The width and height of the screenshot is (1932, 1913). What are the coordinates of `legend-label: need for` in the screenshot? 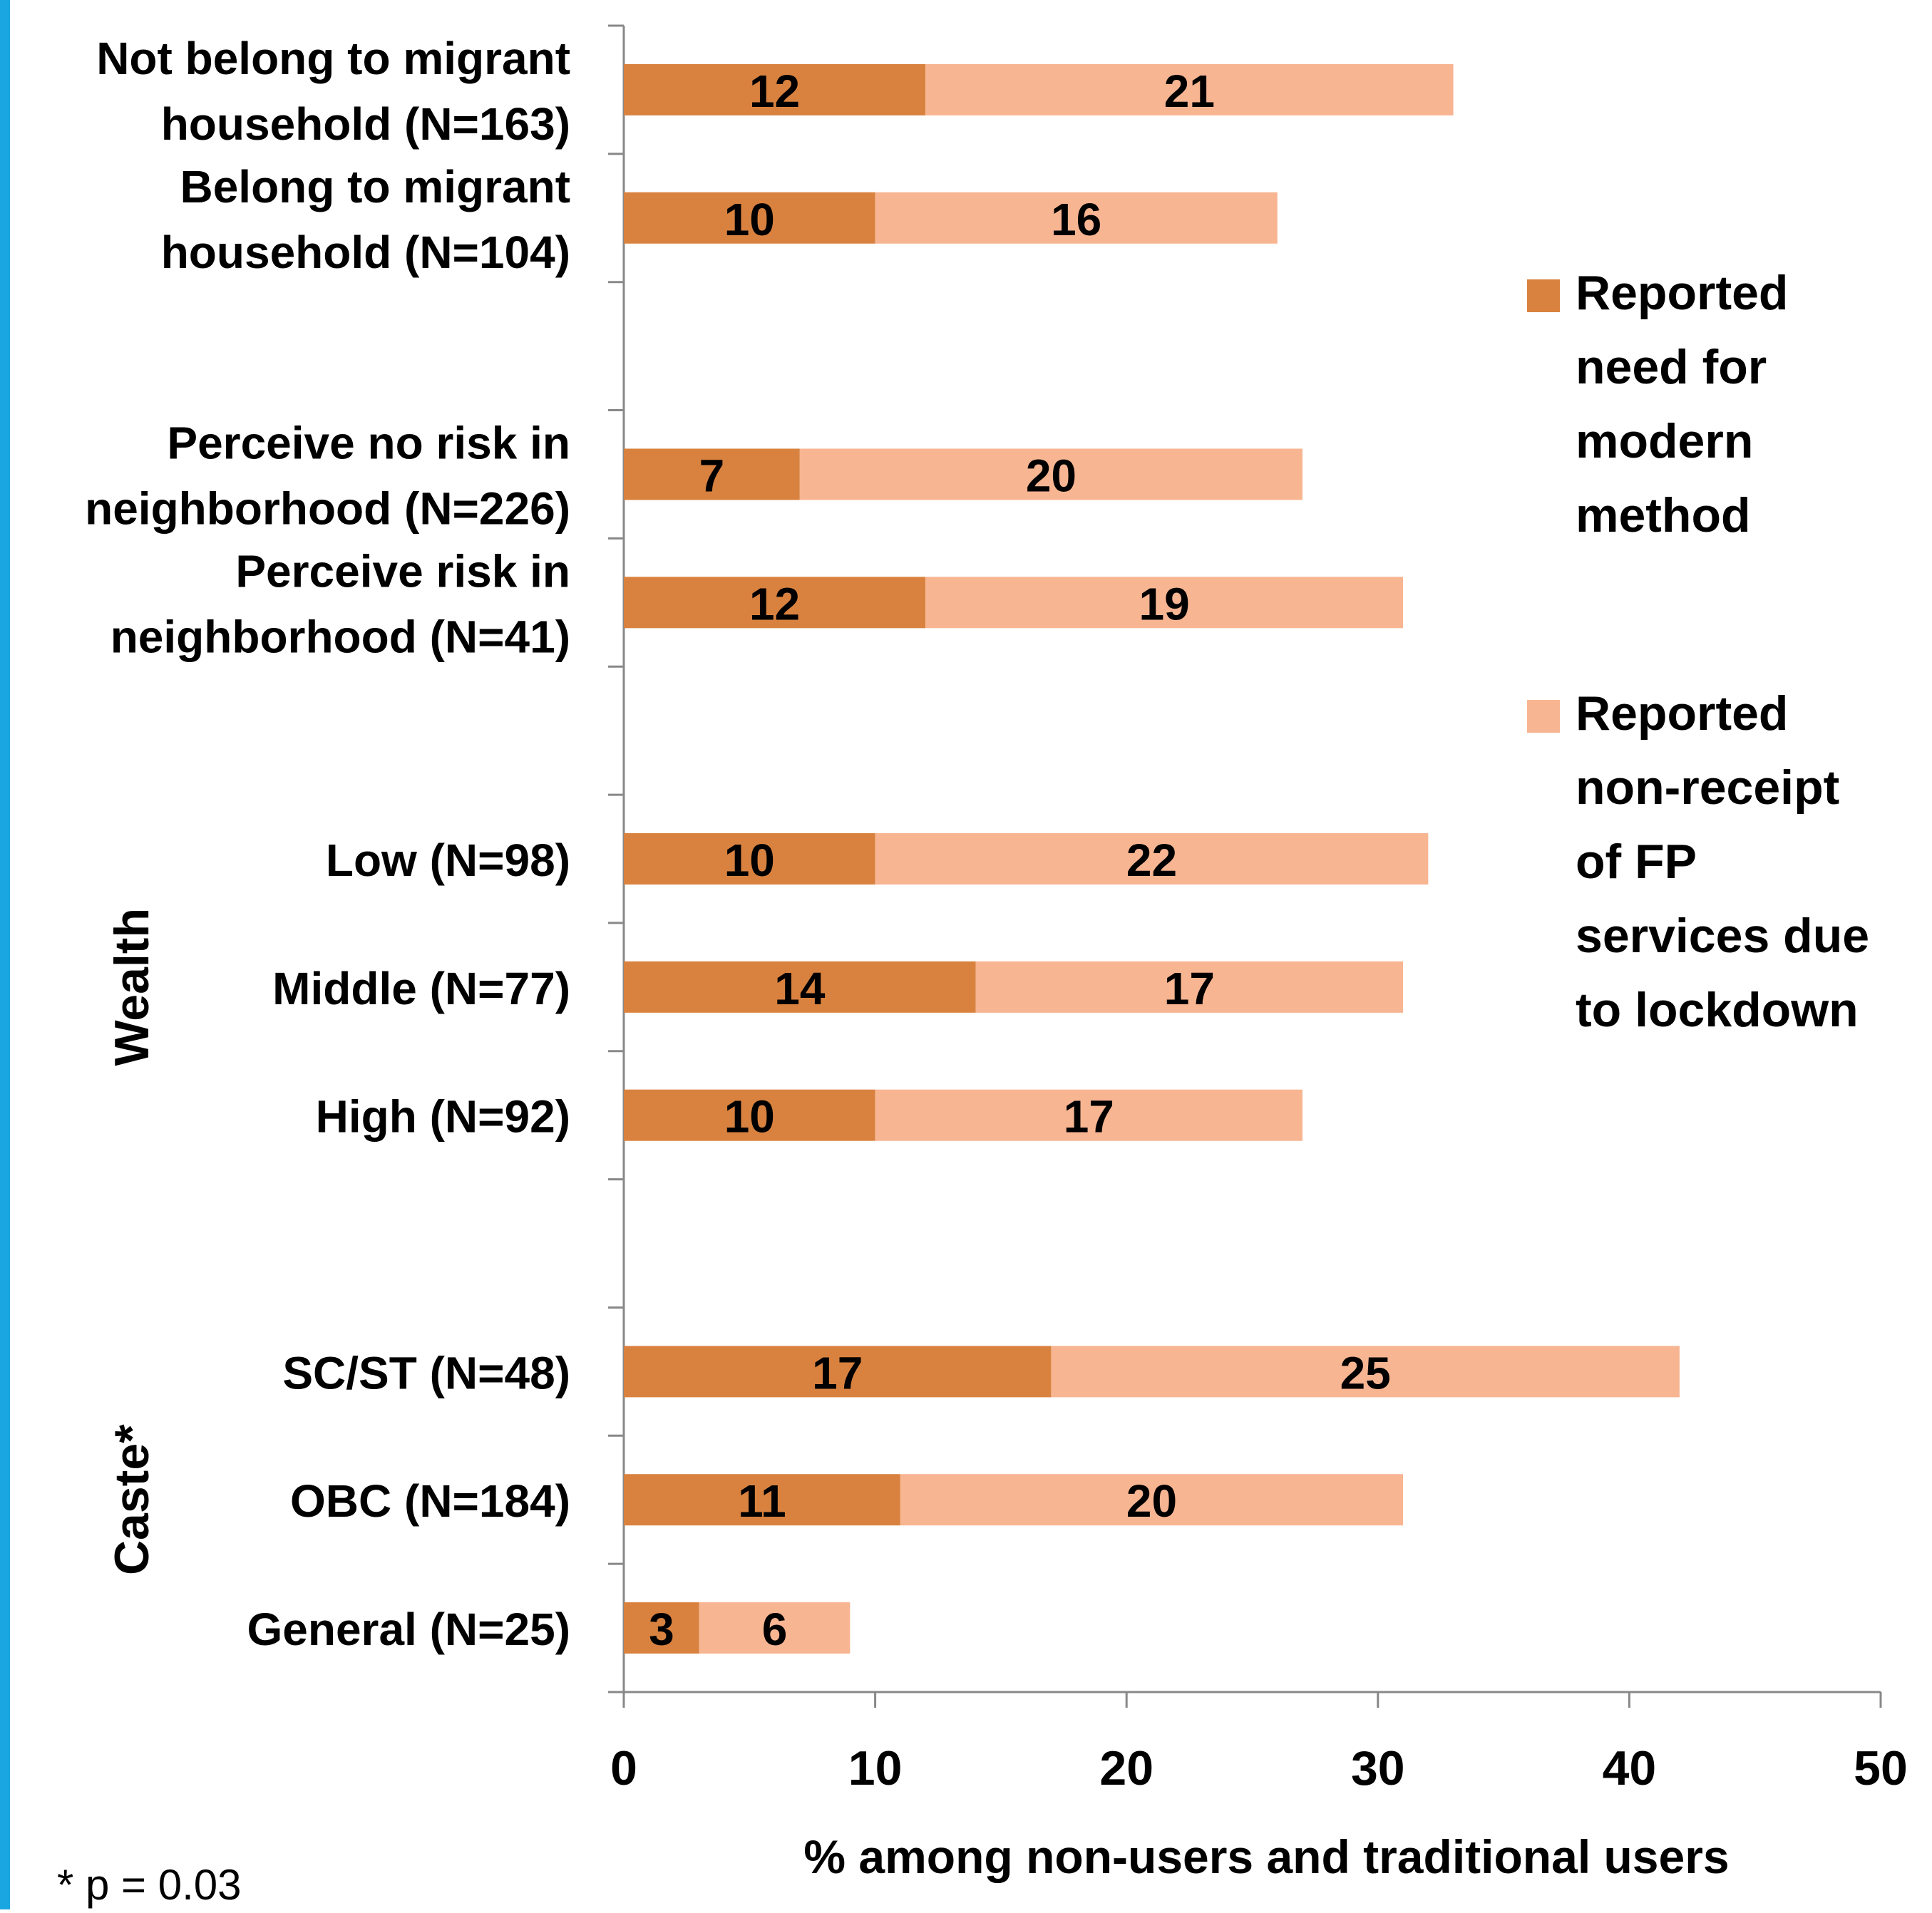 It's located at (1672, 367).